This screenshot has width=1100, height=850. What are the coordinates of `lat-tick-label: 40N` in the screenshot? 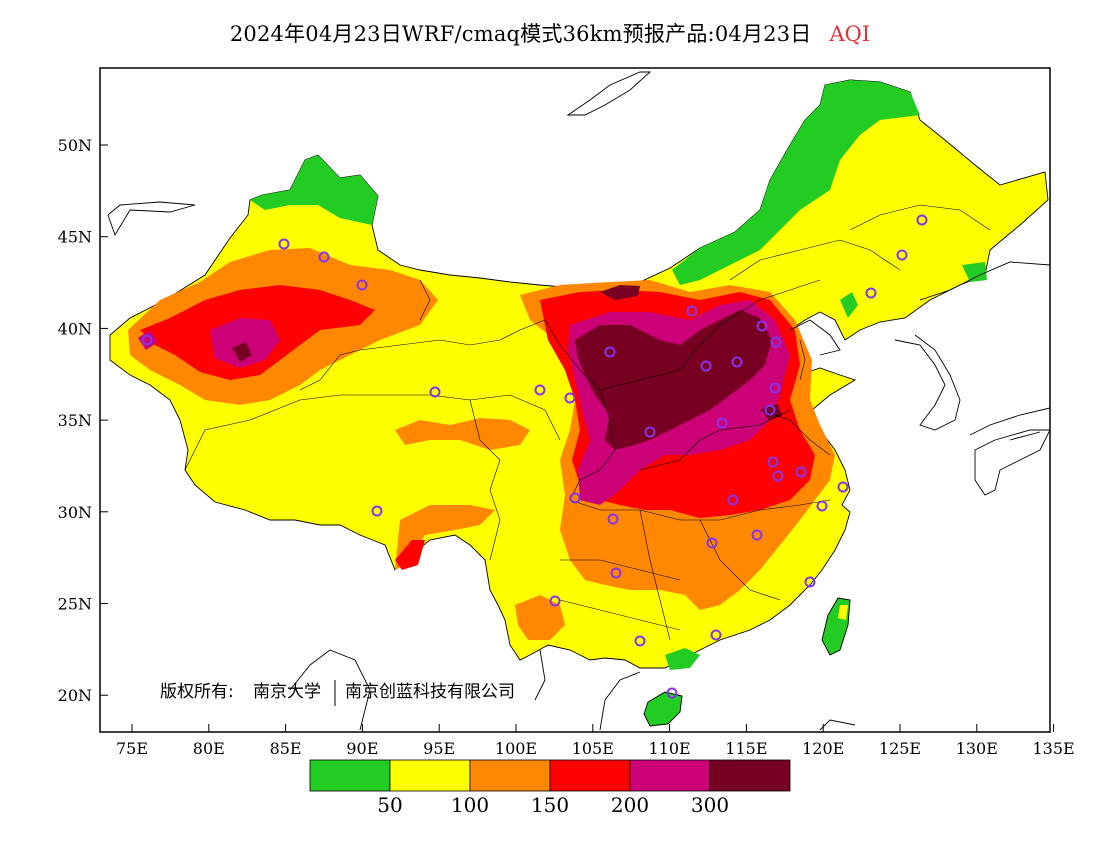 It's located at (75, 328).